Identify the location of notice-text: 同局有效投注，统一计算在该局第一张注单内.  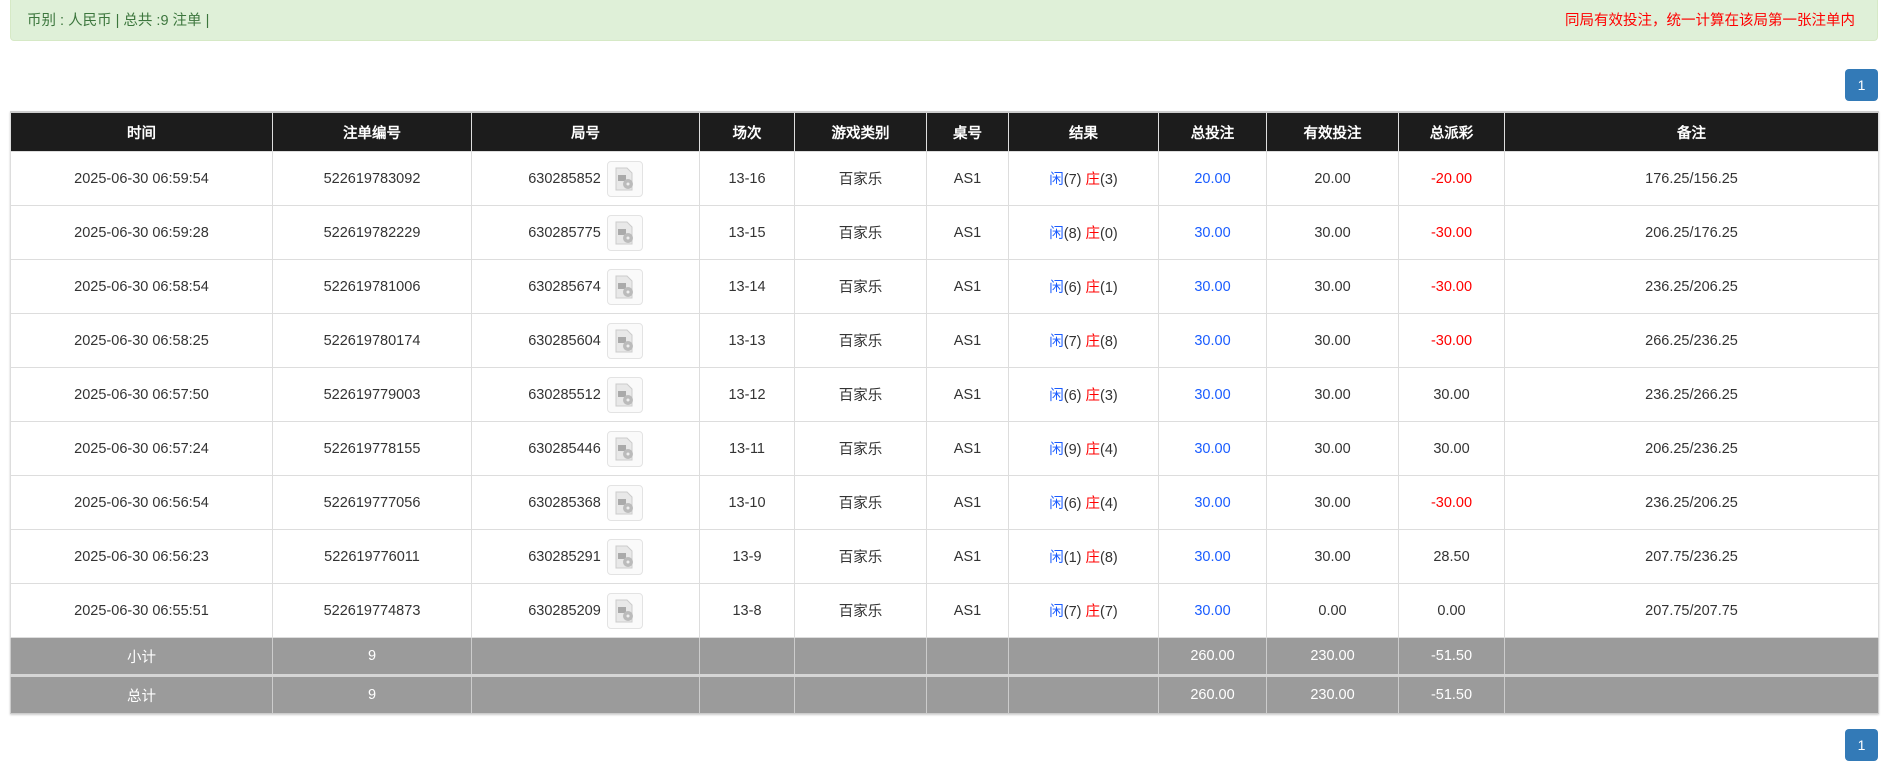
(1710, 21).